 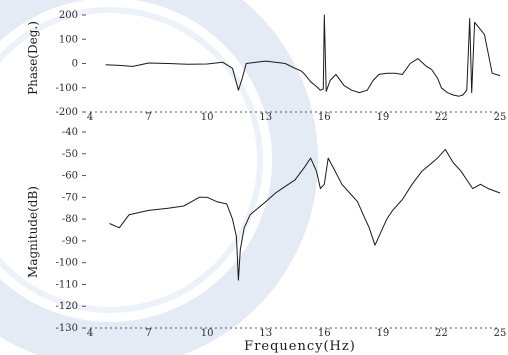 I want to click on mag-y-tick-label: -100, so click(x=67, y=263).